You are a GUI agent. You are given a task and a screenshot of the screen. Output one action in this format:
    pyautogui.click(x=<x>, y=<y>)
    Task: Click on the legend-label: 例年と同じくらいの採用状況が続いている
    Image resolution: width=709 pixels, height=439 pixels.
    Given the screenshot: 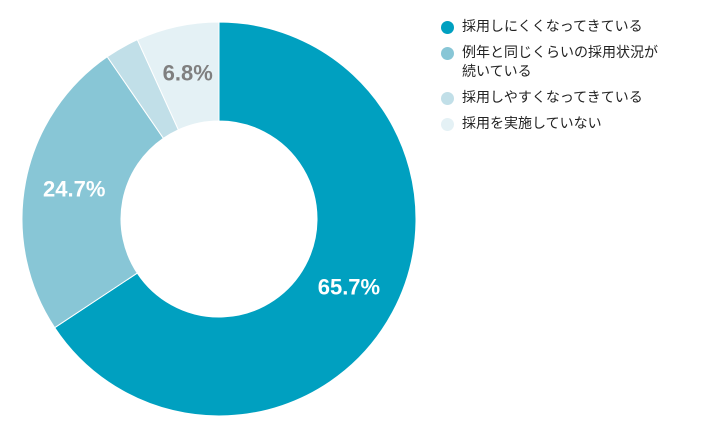 What is the action you would take?
    pyautogui.click(x=560, y=62)
    